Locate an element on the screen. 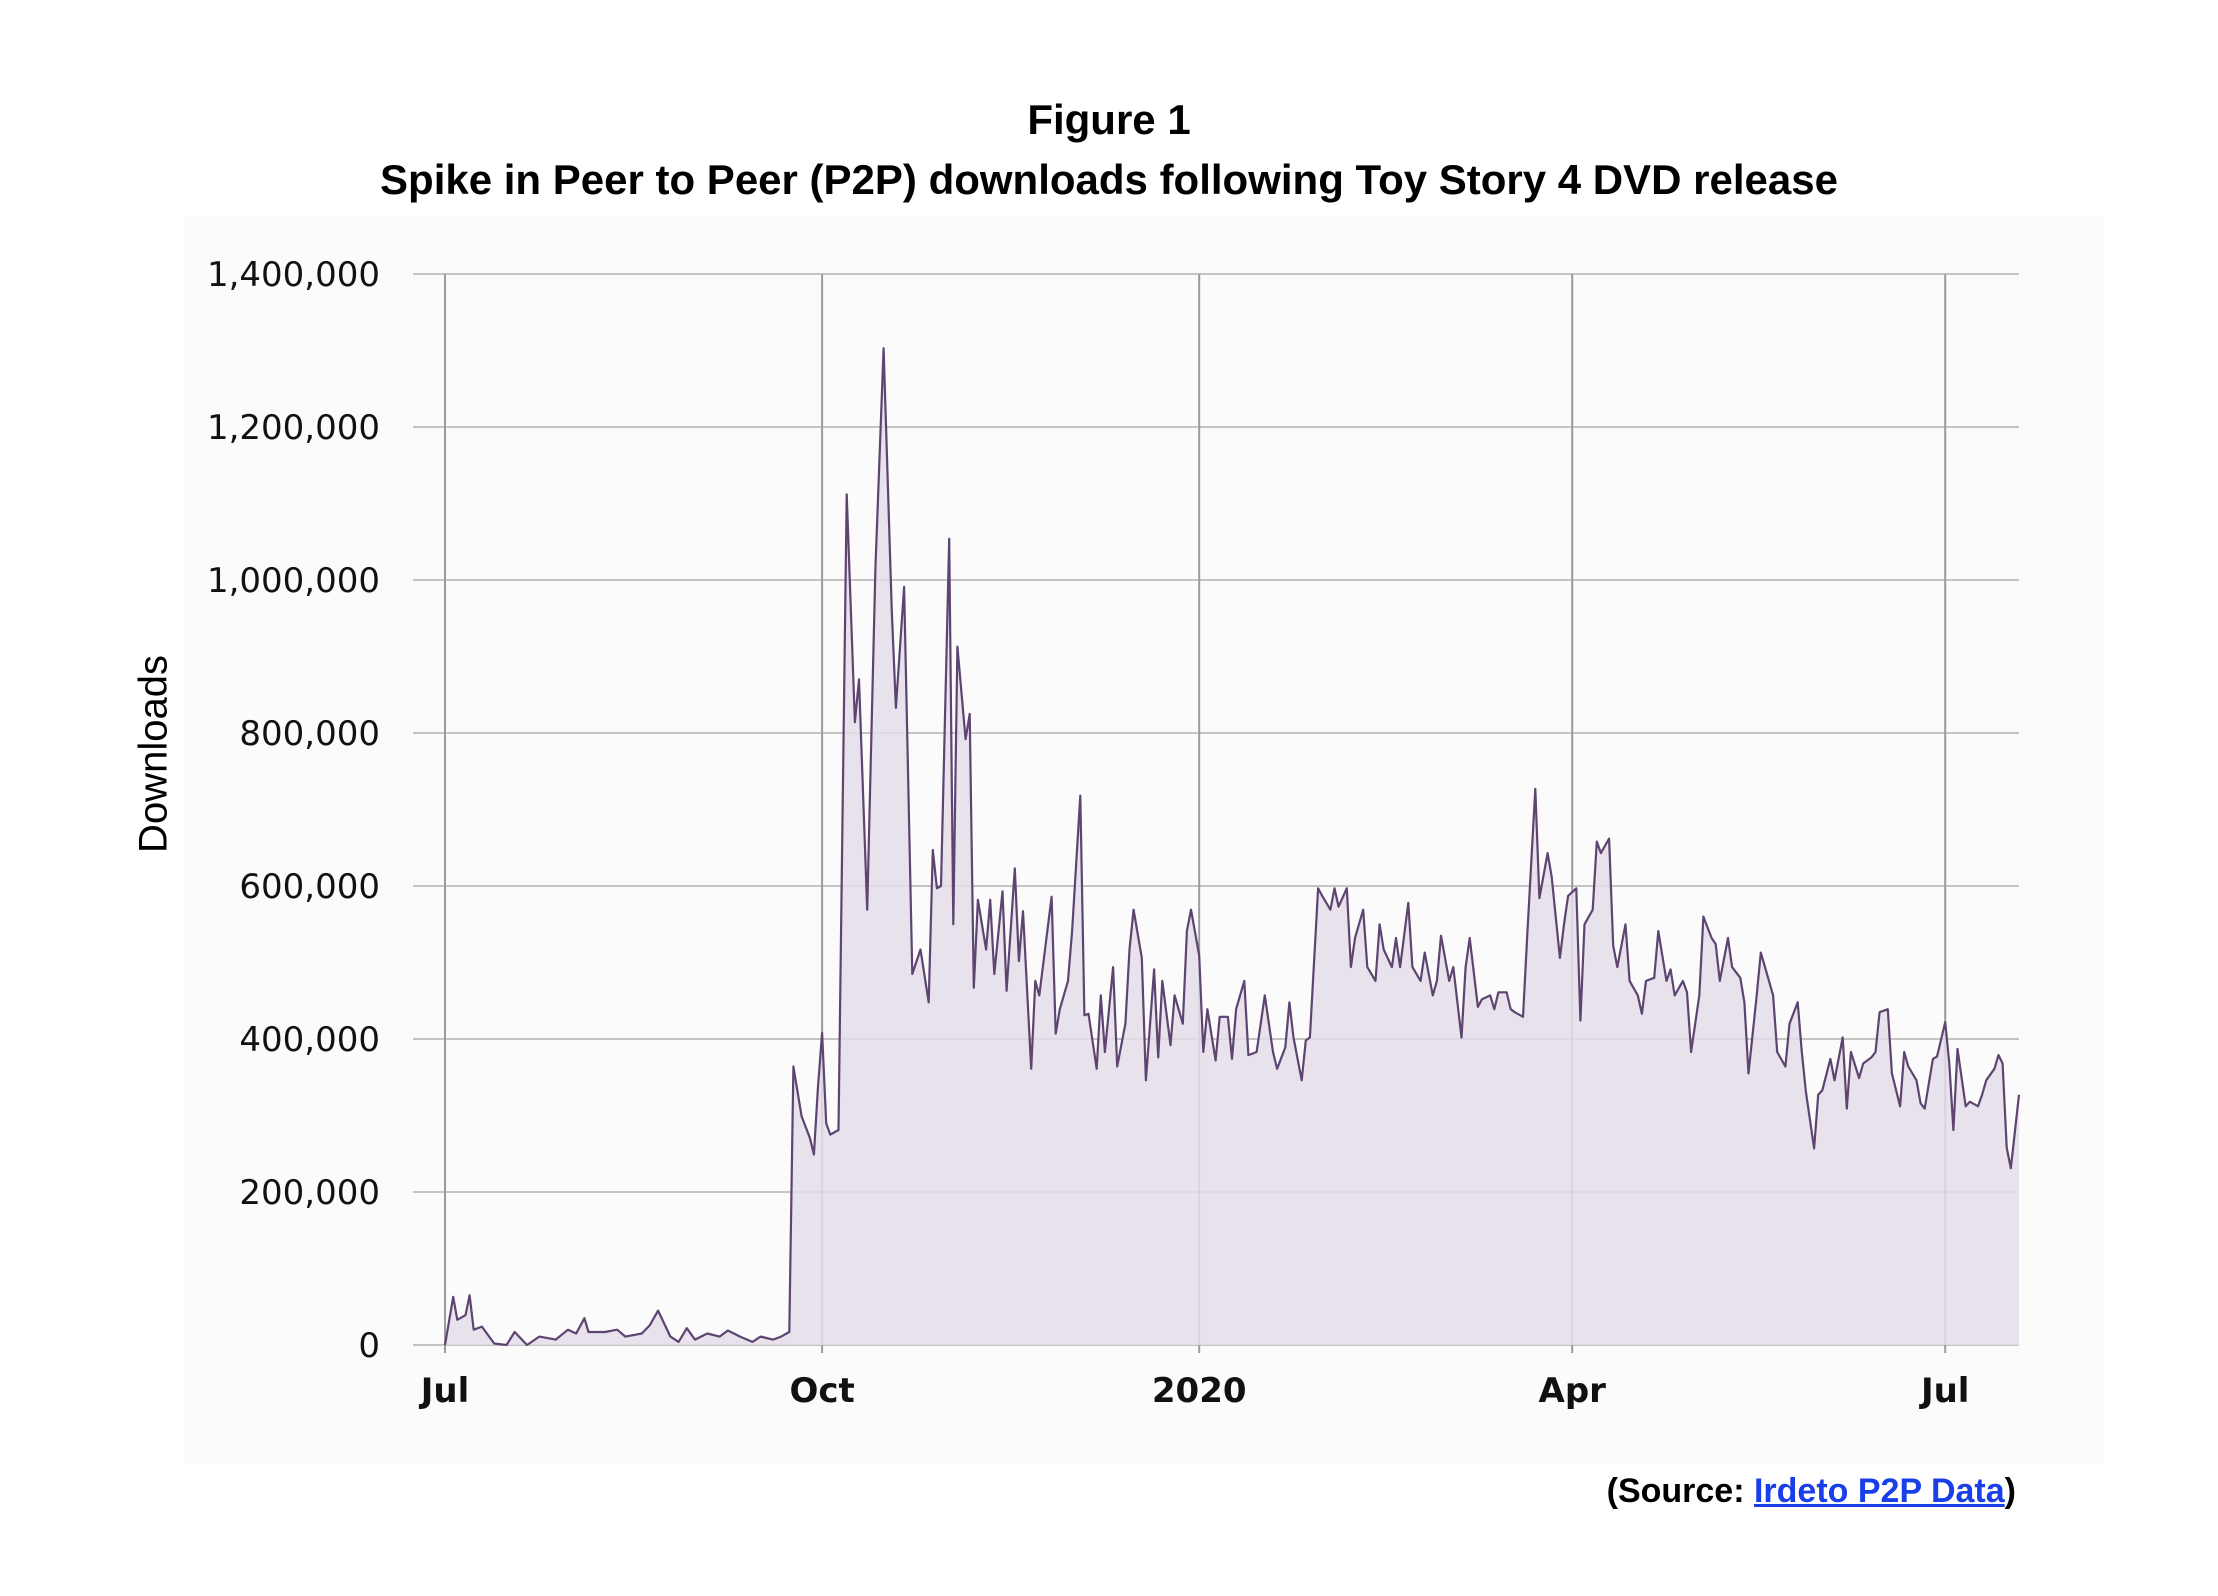  y-tick-label: 600,000 is located at coordinates (309, 887).